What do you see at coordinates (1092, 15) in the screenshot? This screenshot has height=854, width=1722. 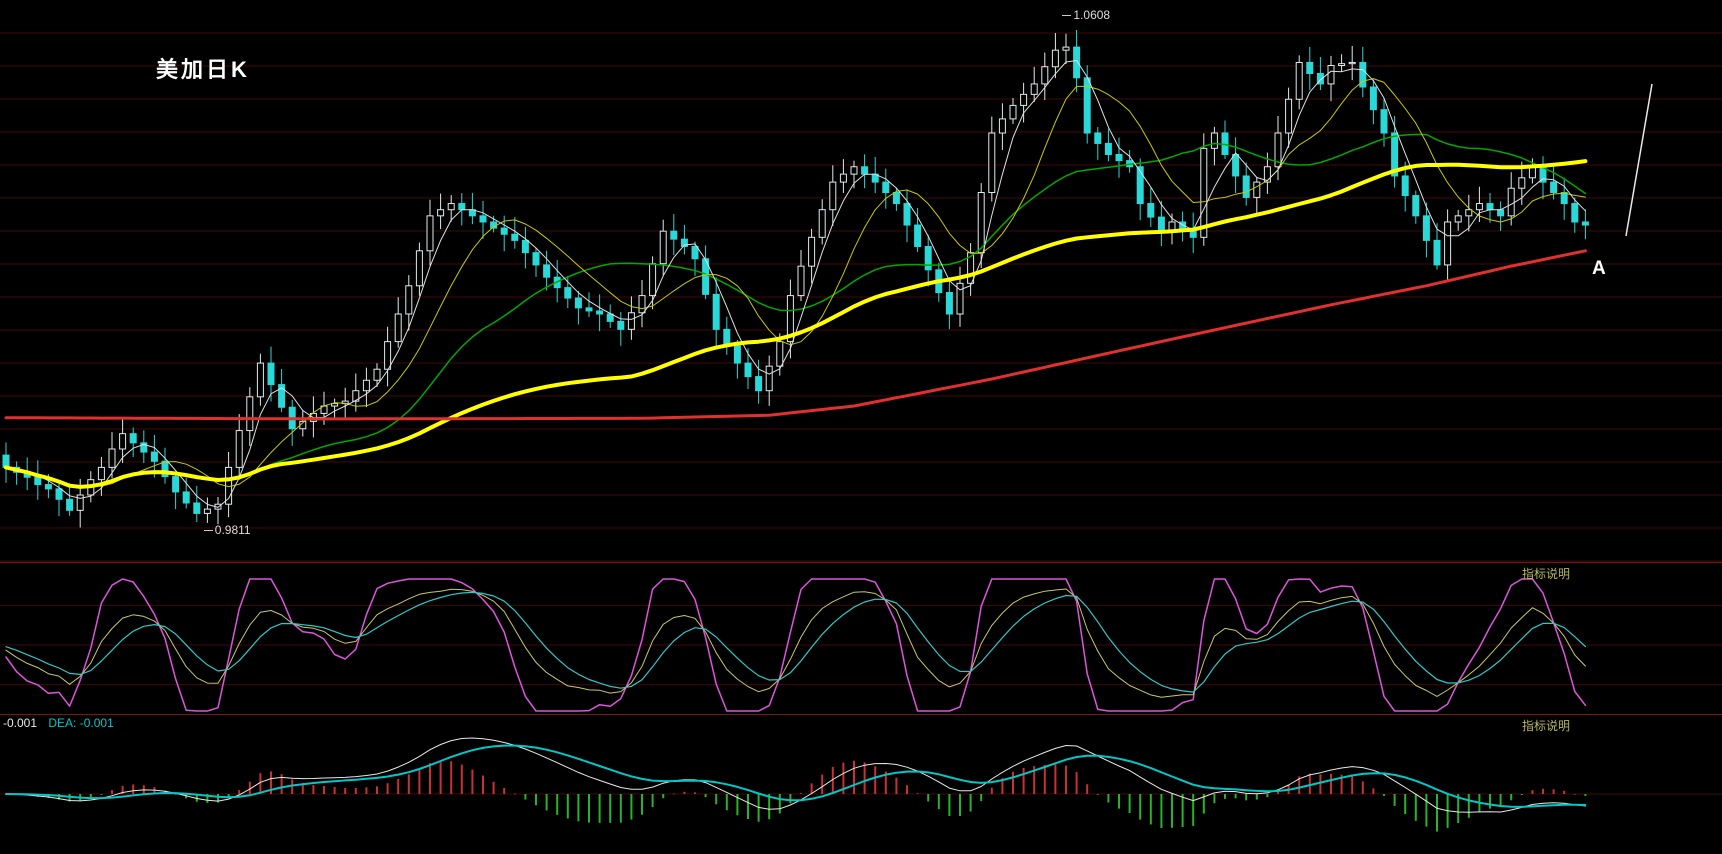 I see `peak-price-label: 1.0608` at bounding box center [1092, 15].